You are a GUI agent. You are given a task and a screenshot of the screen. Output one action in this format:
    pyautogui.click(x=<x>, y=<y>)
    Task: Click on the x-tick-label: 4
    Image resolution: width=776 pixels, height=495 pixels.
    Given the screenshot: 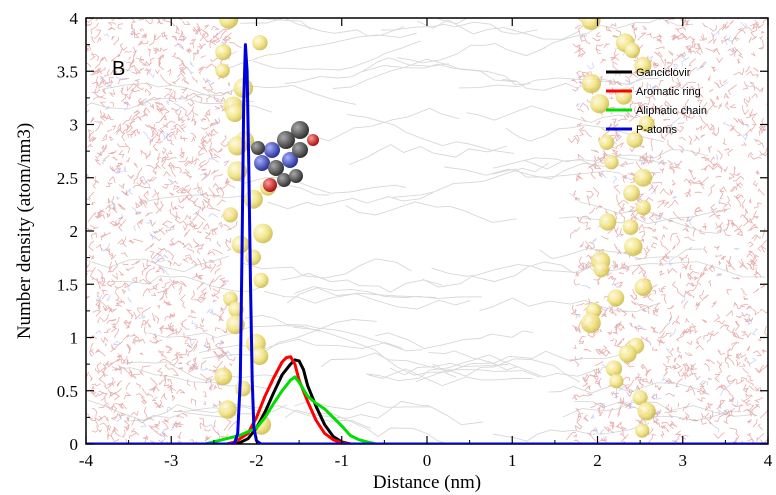 What is the action you would take?
    pyautogui.click(x=768, y=460)
    